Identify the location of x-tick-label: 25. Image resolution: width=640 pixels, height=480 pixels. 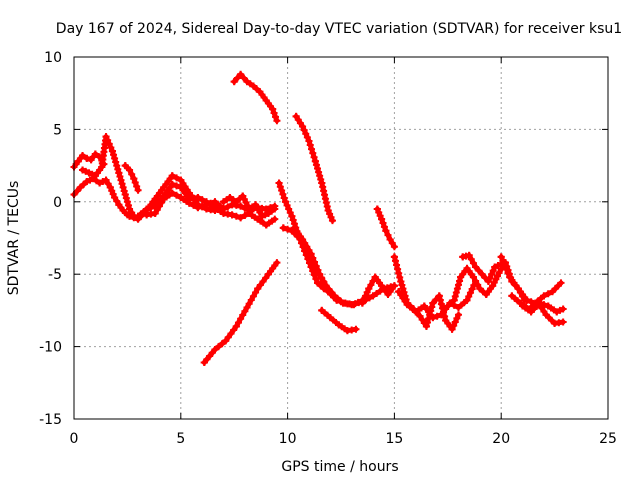
(608, 439).